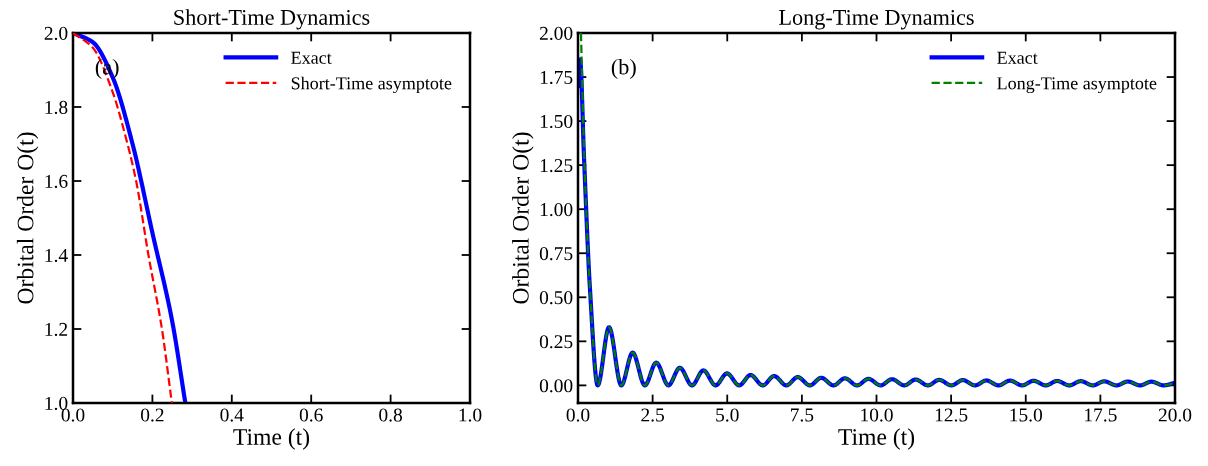 The width and height of the screenshot is (1208, 466). What do you see at coordinates (727, 415) in the screenshot?
I see `x-tick-label: 5.0` at bounding box center [727, 415].